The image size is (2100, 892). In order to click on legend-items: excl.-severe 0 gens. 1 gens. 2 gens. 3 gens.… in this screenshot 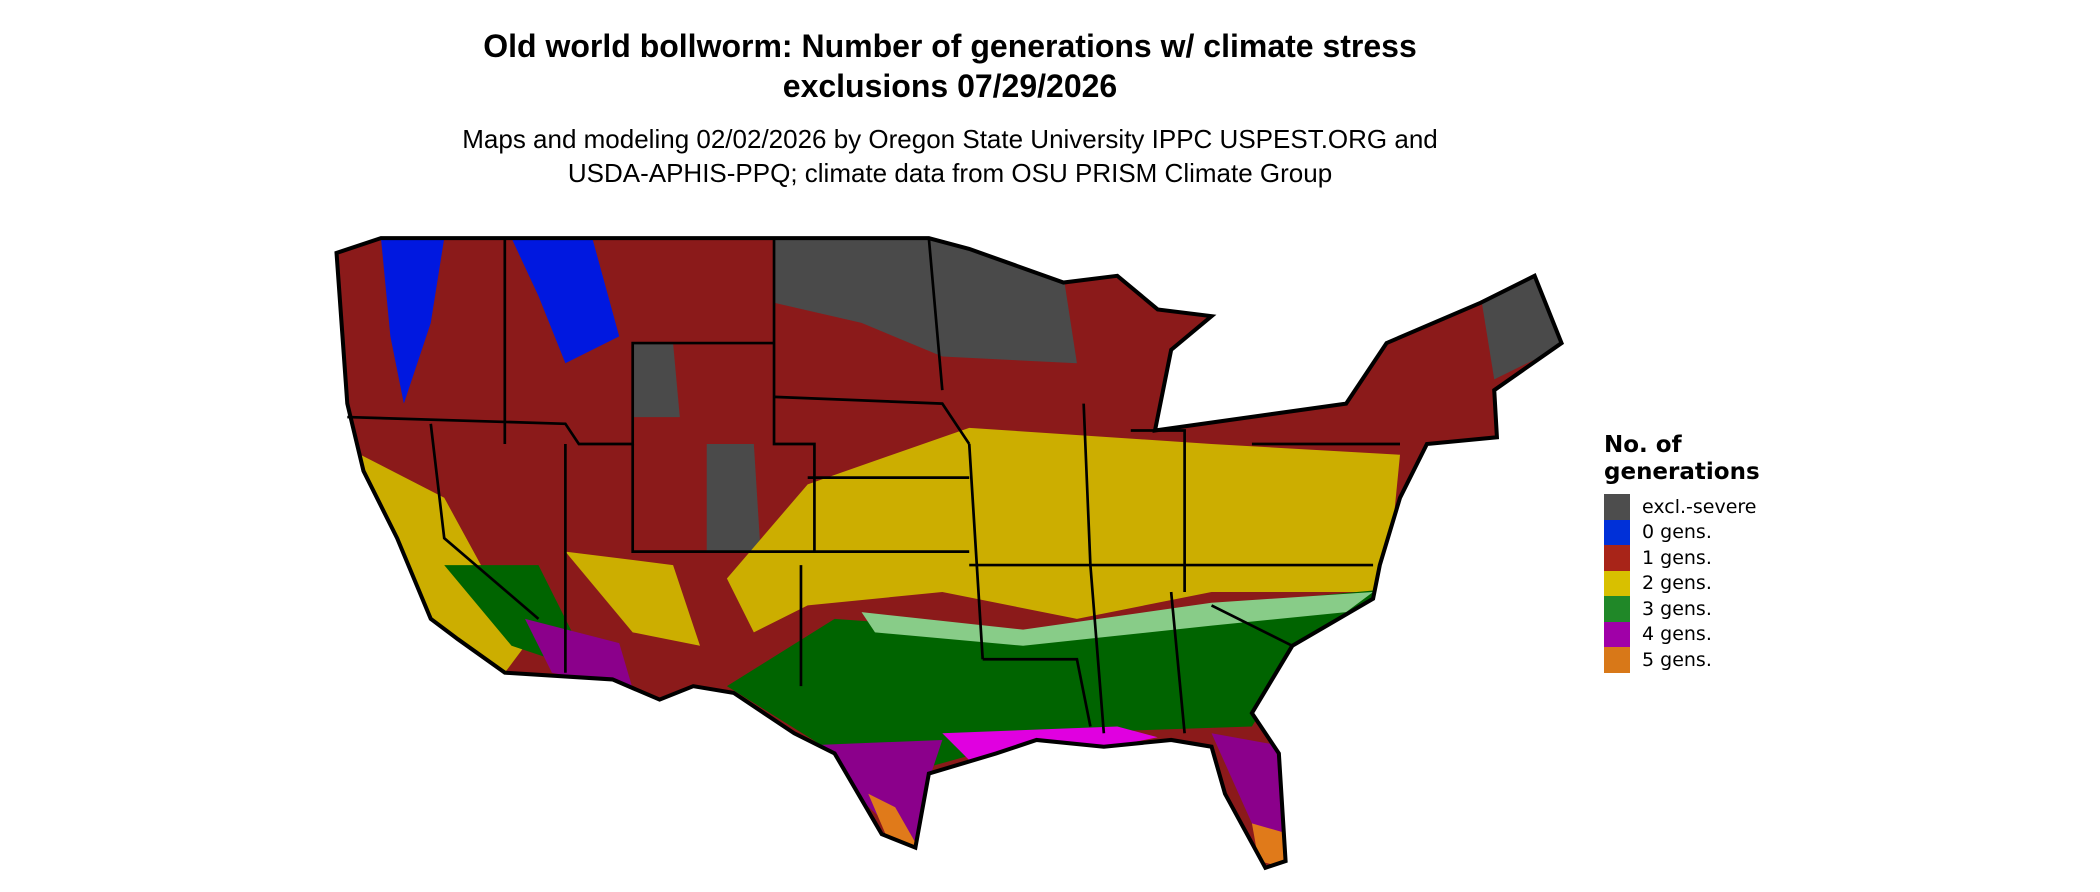, I will do `click(1682, 583)`.